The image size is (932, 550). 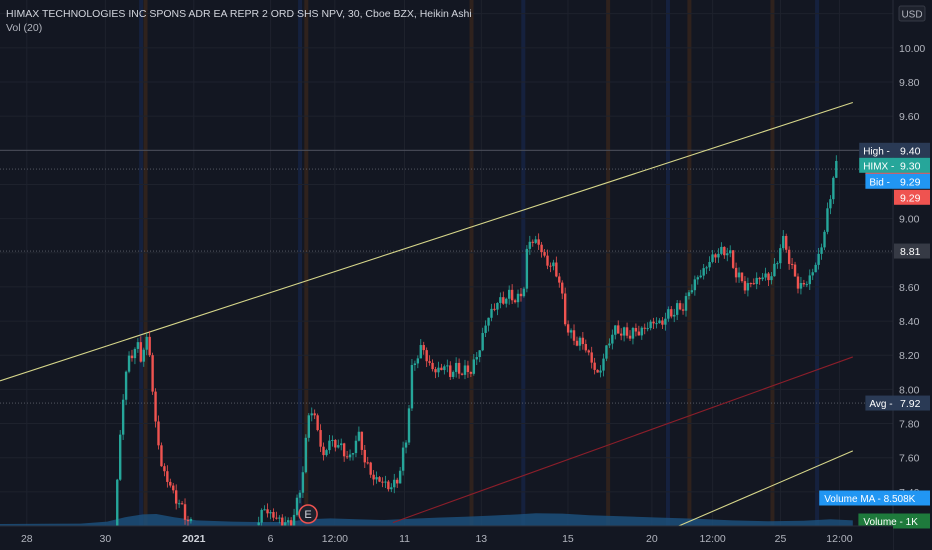 I want to click on time-tick-label: 11, so click(x=404, y=539).